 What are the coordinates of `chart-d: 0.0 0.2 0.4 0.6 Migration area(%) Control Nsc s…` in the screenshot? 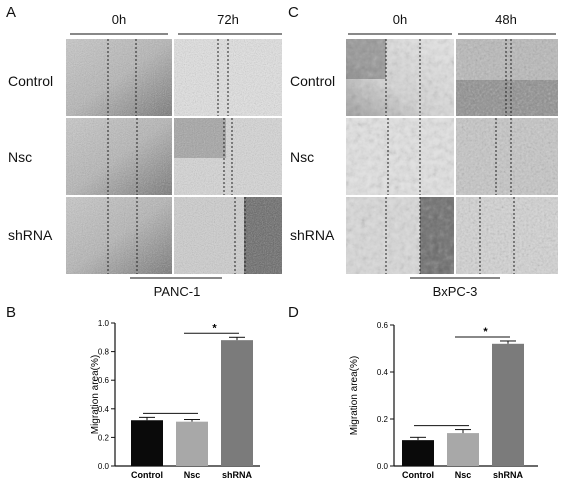 It's located at (443, 400).